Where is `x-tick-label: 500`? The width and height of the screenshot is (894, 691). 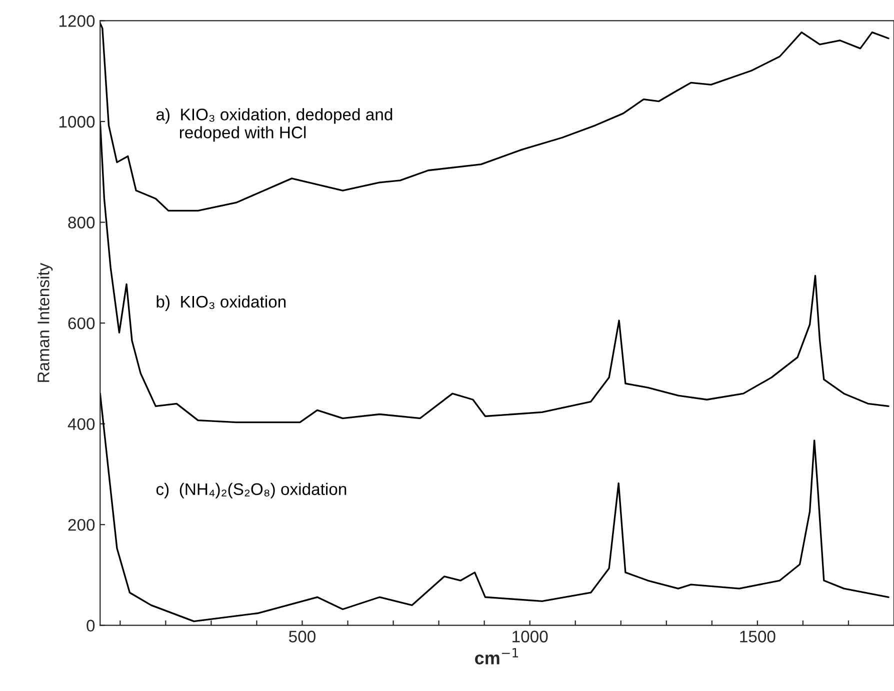
x-tick-label: 500 is located at coordinates (302, 636).